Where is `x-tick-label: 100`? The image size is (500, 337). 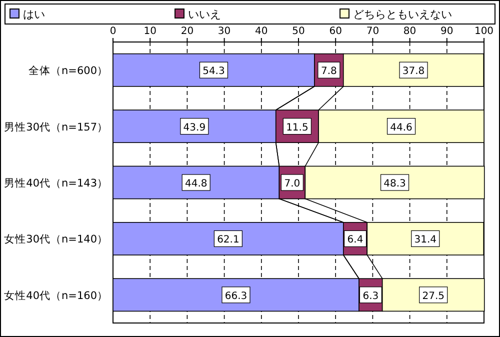 x-tick-label: 100 is located at coordinates (484, 31).